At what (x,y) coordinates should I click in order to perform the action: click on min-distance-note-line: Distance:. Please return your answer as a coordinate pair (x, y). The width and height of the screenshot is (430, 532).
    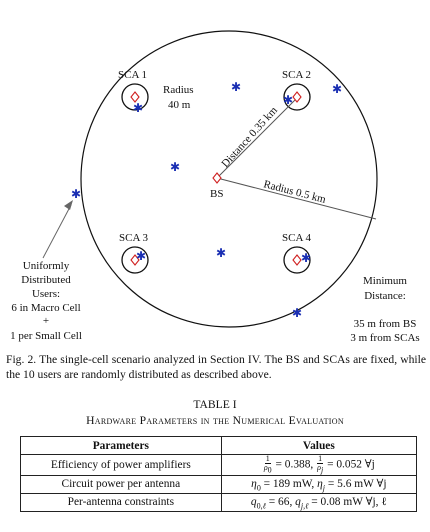
    Looking at the image, I should click on (385, 296).